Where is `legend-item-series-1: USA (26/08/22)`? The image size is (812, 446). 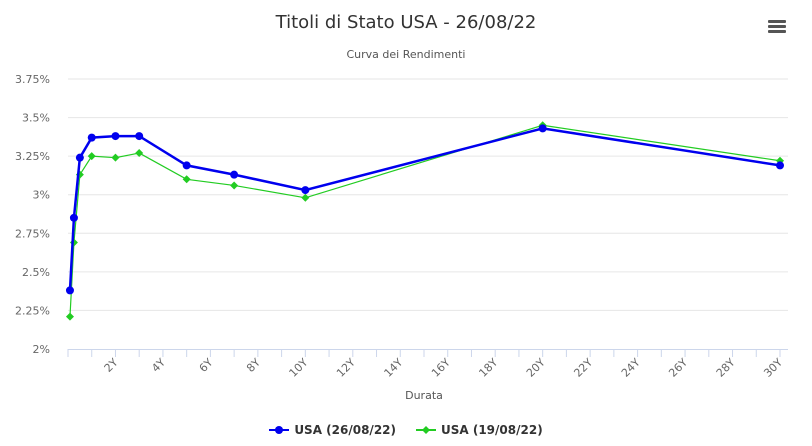
legend-item-series-1: USA (26/08/22) is located at coordinates (332, 430).